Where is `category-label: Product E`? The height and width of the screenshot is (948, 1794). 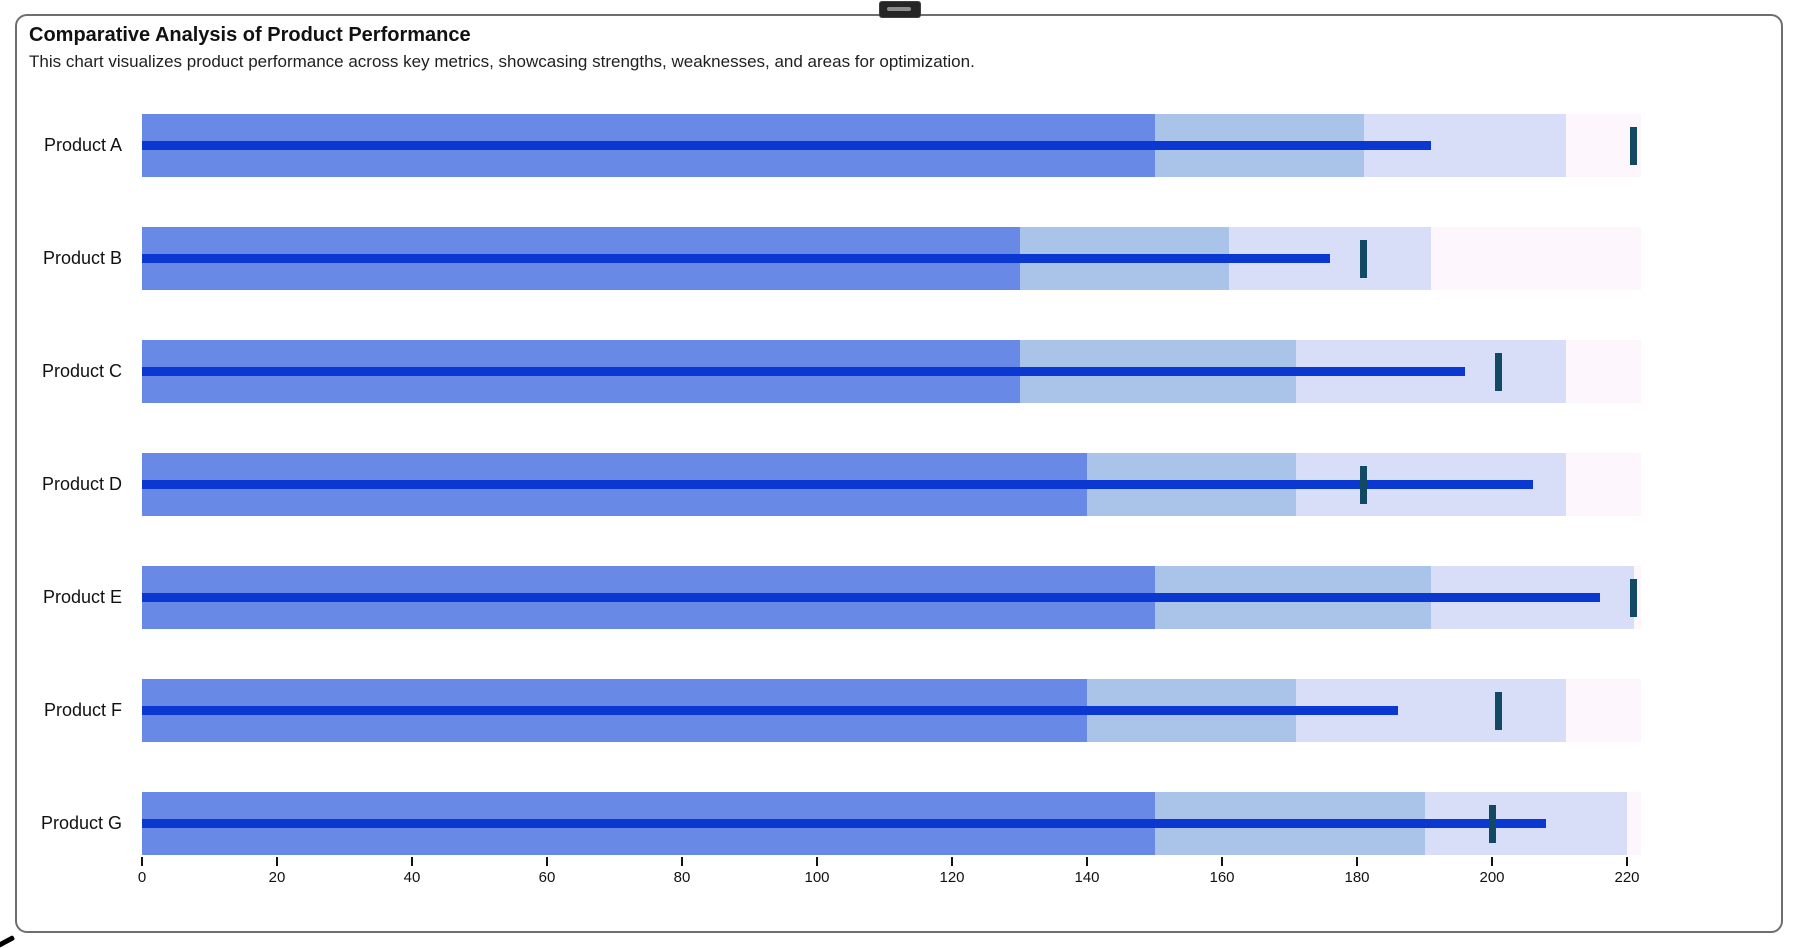
category-label: Product E is located at coordinates (82, 596).